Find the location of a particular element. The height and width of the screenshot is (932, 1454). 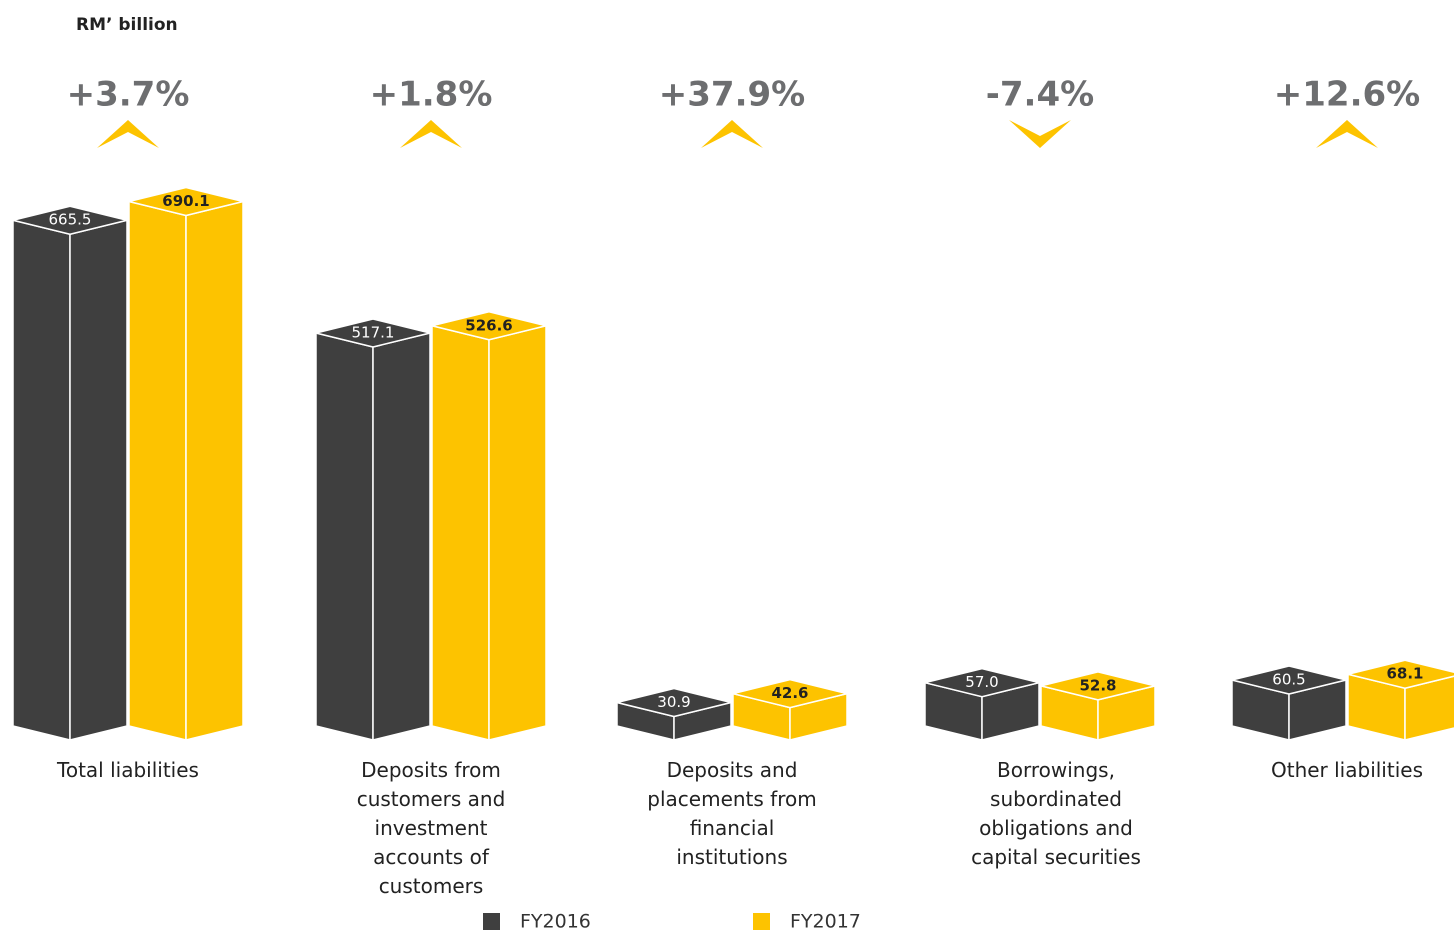

value-label: 60.5 is located at coordinates (1288, 680).